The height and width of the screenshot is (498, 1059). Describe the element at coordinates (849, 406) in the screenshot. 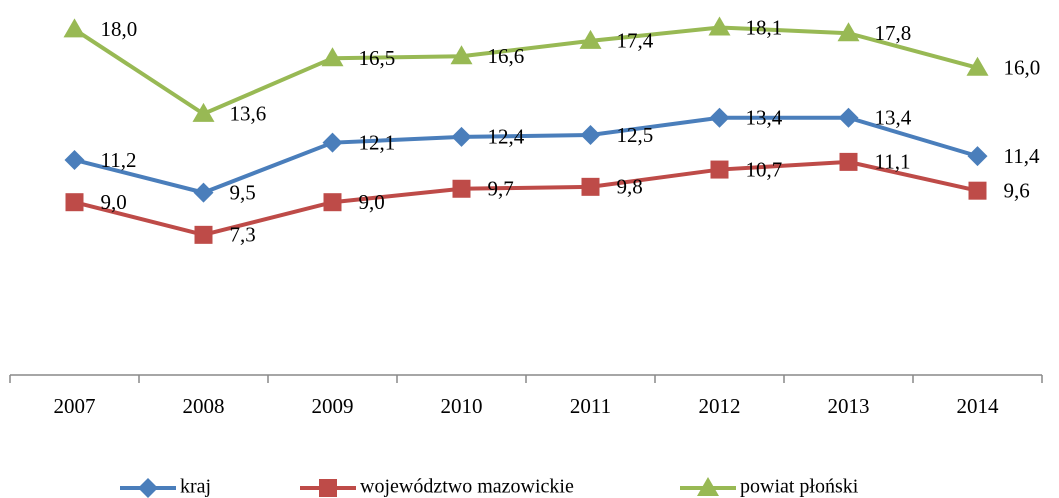

I see `x-tick-label: 2013` at that location.